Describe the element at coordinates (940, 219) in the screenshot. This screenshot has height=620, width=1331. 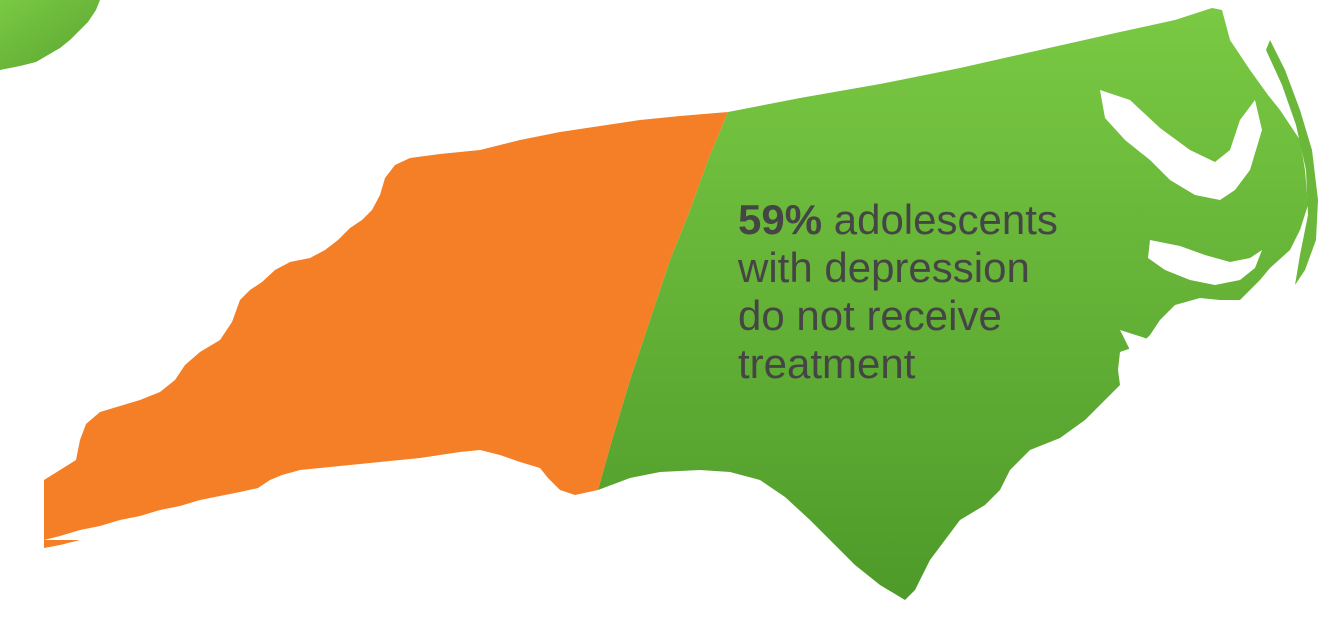
I see `statistic-line-1-rest: adolescents` at that location.